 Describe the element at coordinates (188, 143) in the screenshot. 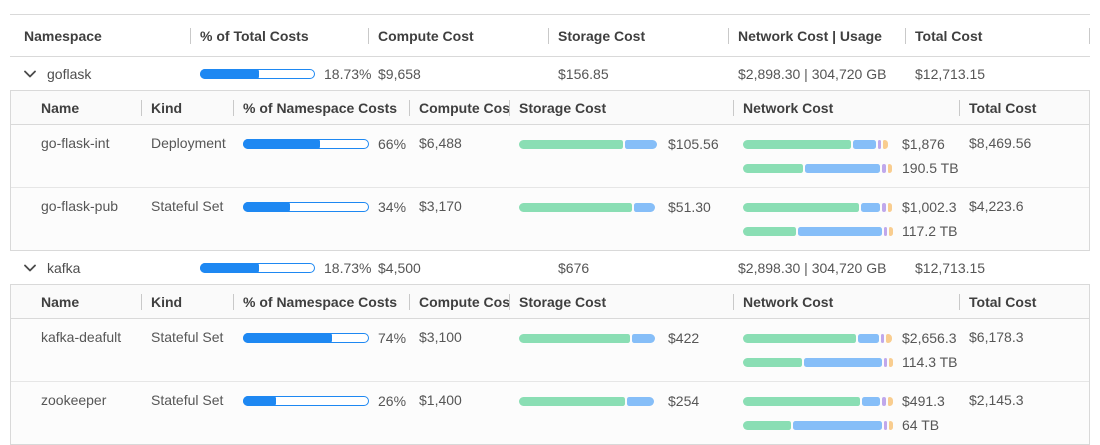

I see `workload-kind: Deployment` at that location.